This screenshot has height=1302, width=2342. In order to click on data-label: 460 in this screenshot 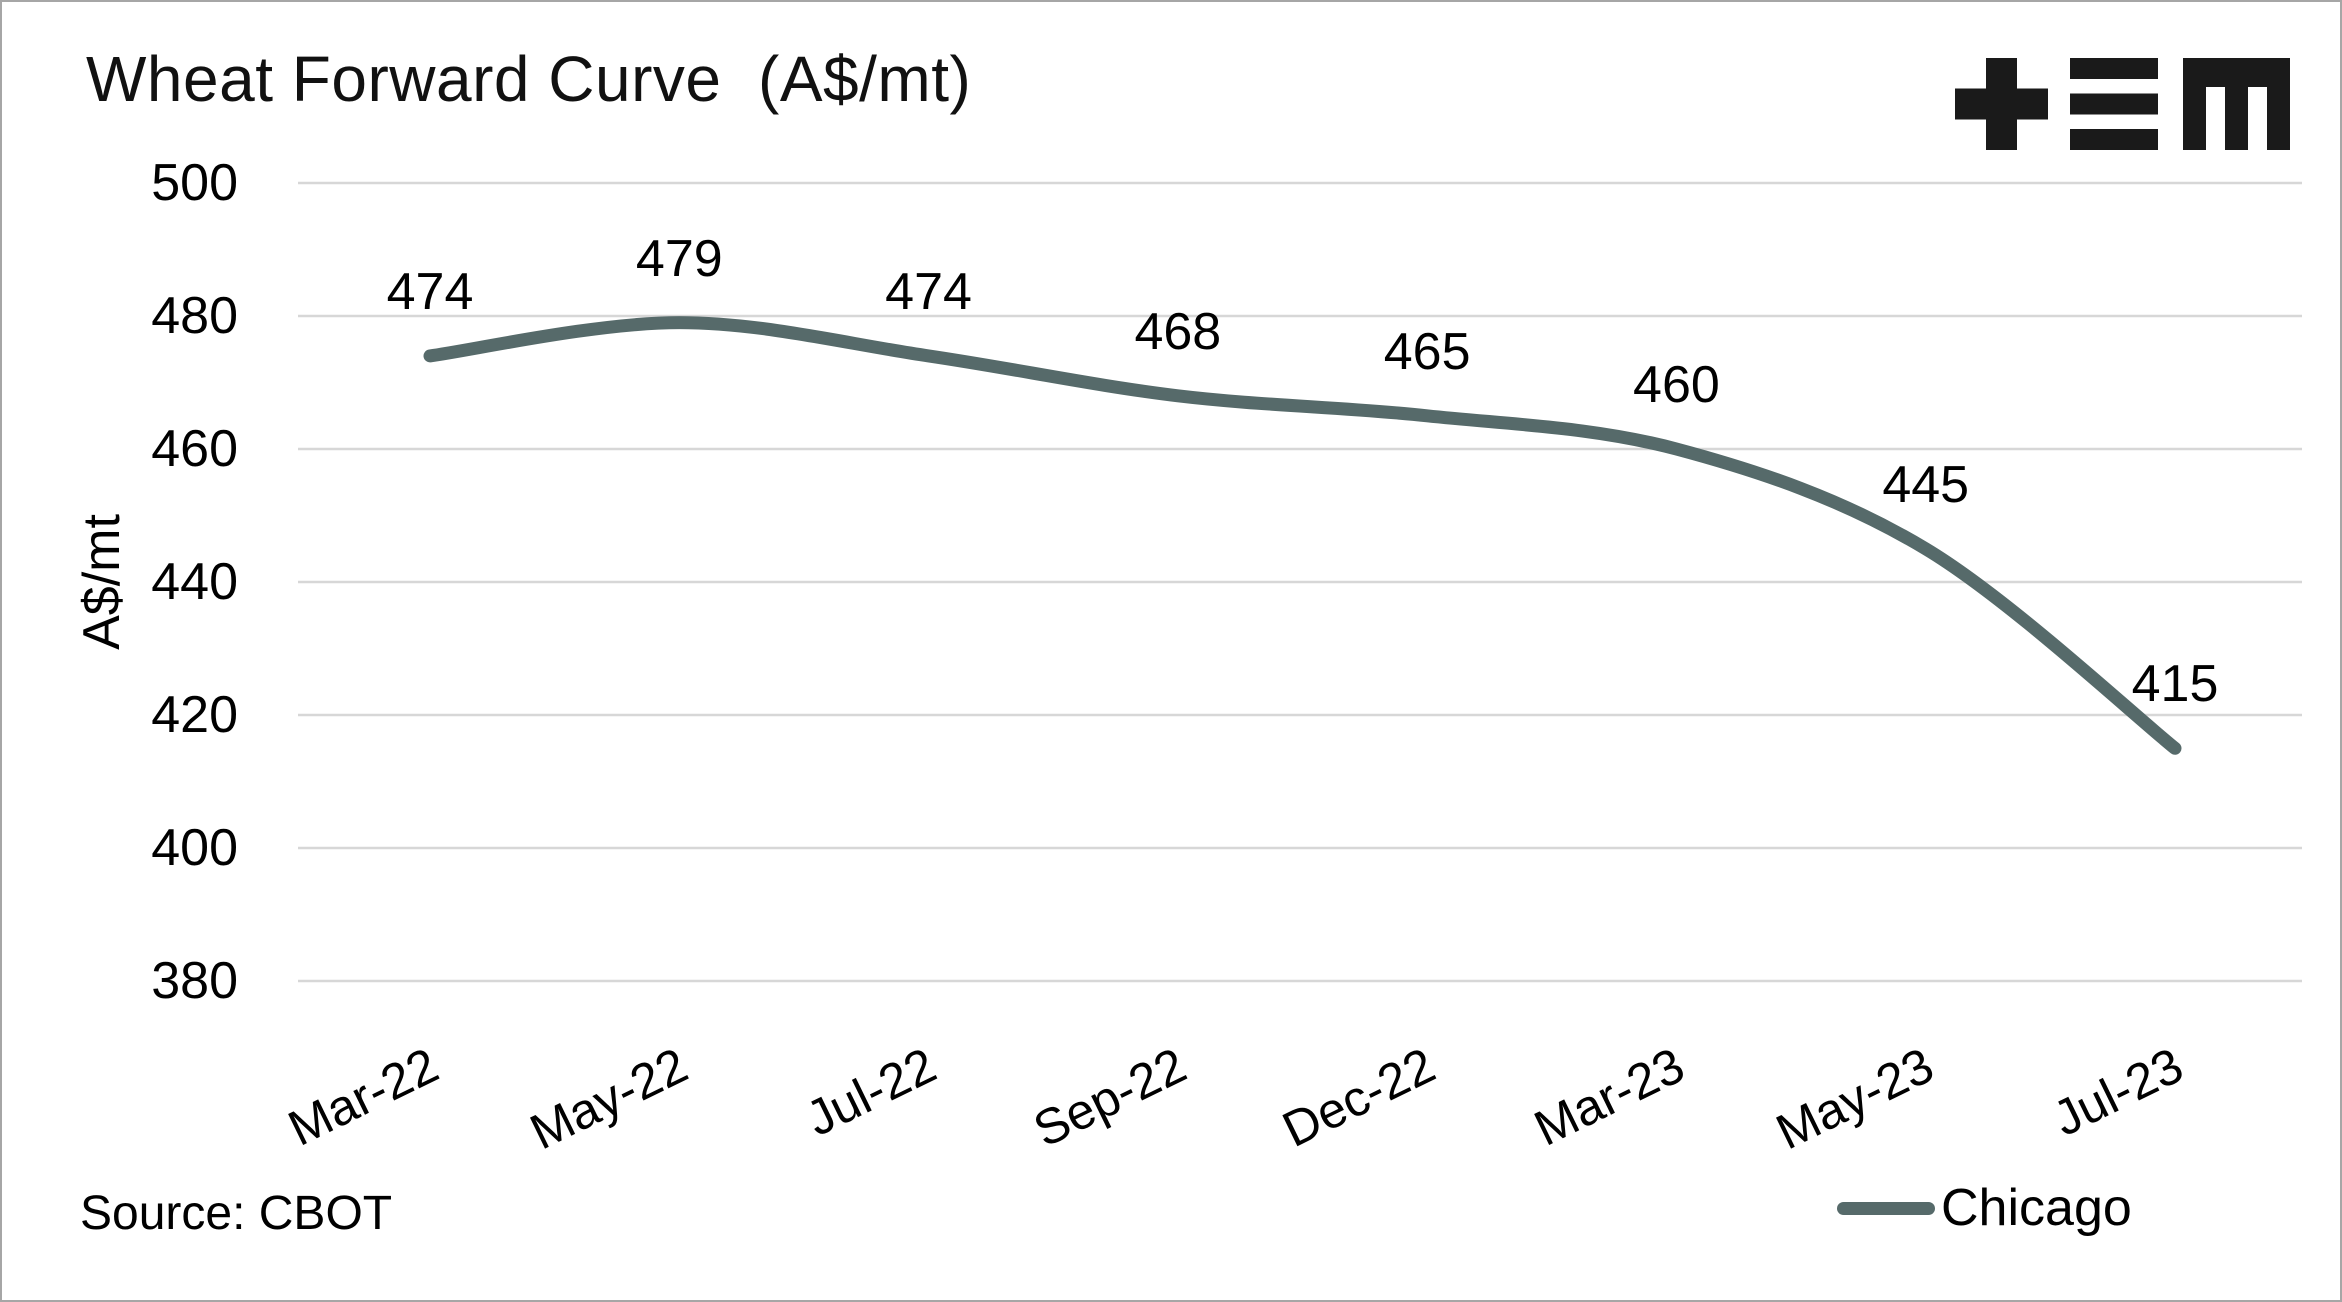, I will do `click(1676, 385)`.